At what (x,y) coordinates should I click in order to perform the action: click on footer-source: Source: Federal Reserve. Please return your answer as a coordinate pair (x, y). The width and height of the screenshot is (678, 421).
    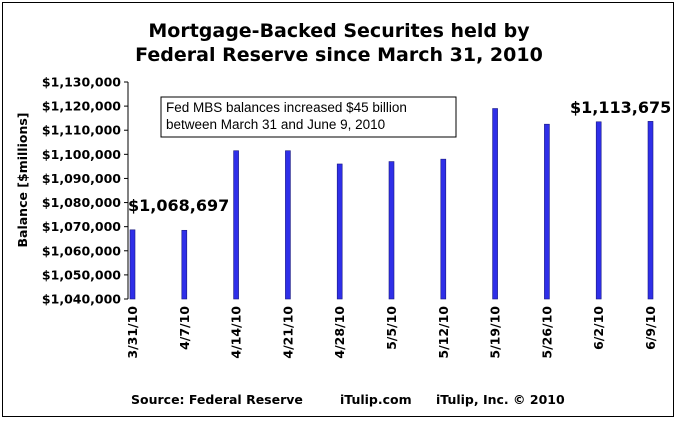
    Looking at the image, I should click on (217, 399).